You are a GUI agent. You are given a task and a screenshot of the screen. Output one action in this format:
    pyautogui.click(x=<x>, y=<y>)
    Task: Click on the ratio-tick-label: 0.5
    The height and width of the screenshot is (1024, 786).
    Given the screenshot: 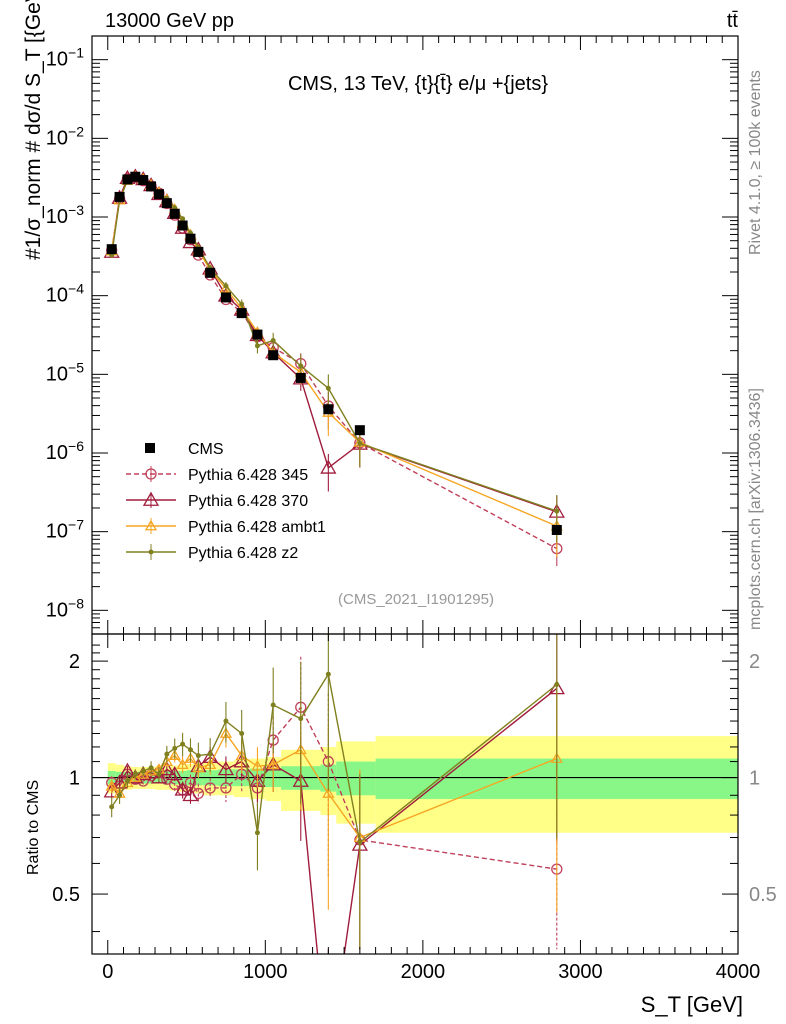 What is the action you would take?
    pyautogui.click(x=66, y=895)
    